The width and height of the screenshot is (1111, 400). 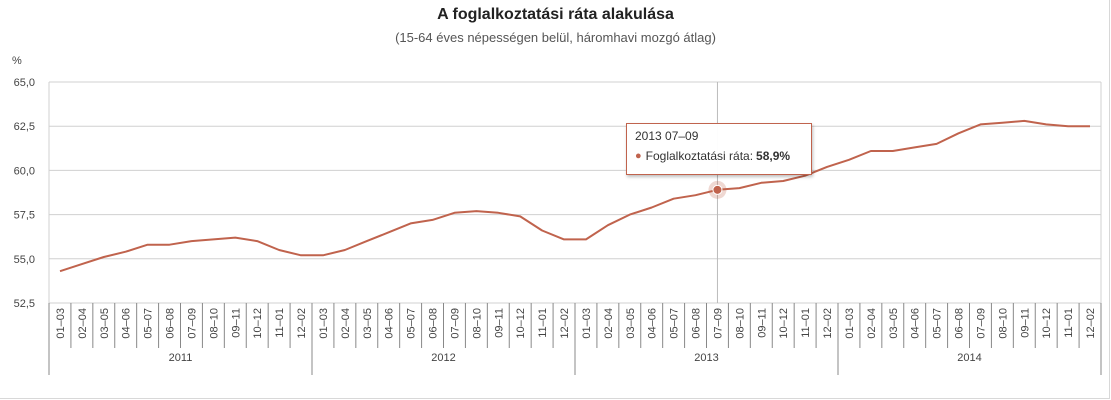 I want to click on year-label: 2011, so click(x=181, y=358).